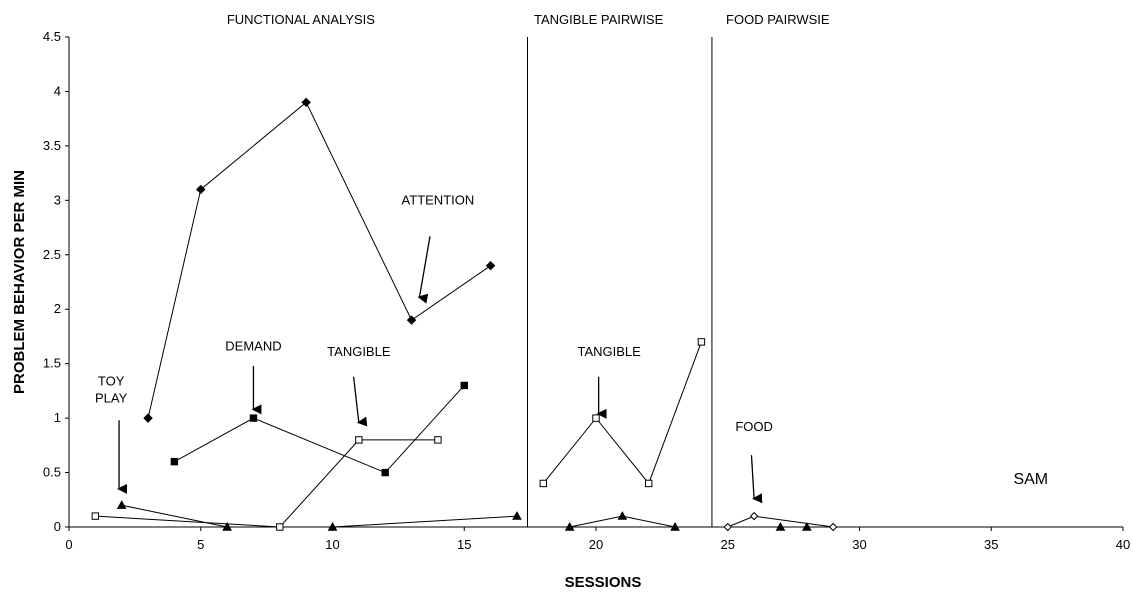 This screenshot has height=593, width=1133. I want to click on x-tick-label: 0, so click(68, 544).